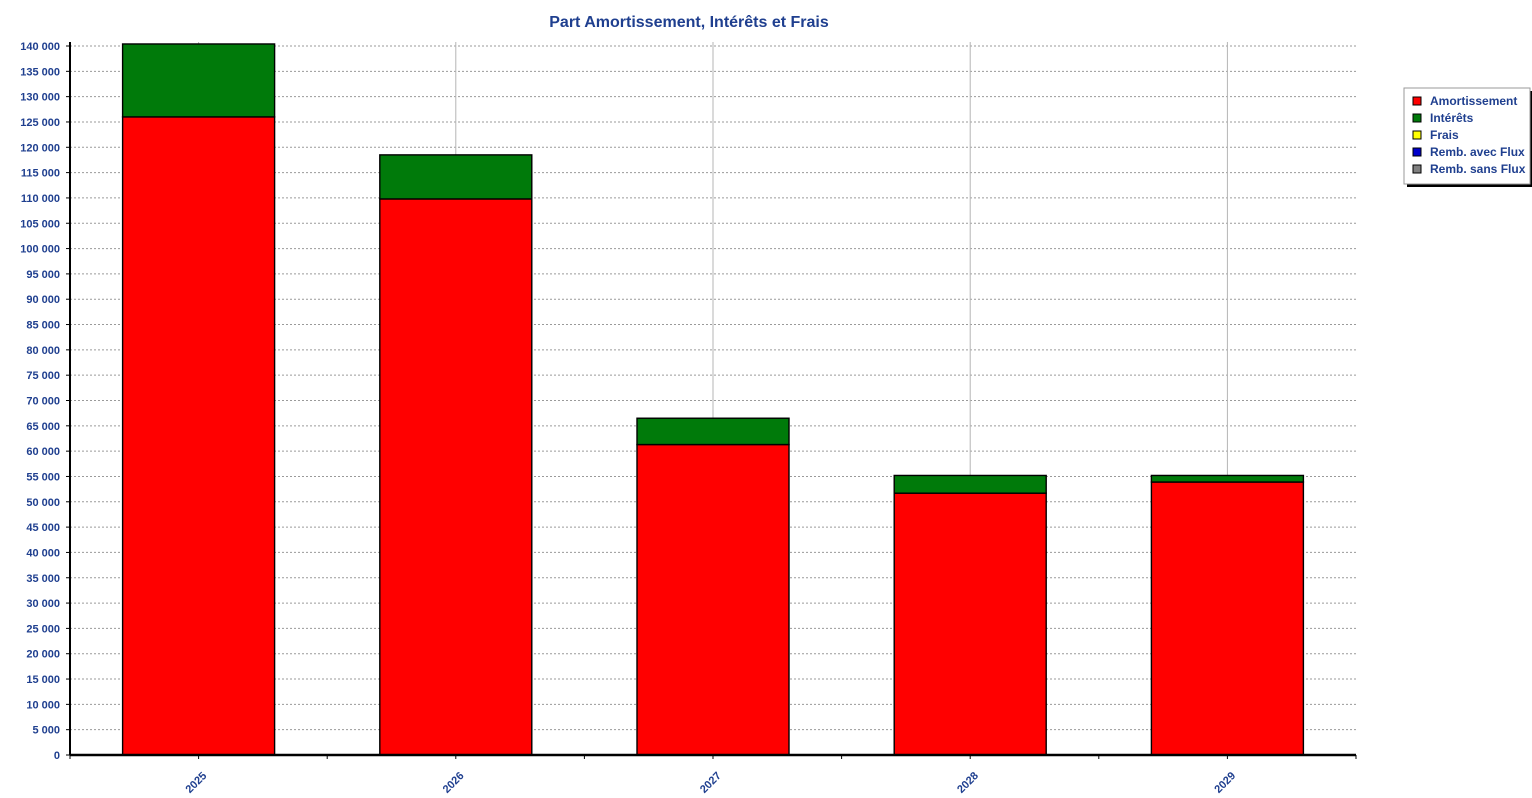 This screenshot has width=1532, height=798. What do you see at coordinates (43, 705) in the screenshot?
I see `y-tick-label: 10 000` at bounding box center [43, 705].